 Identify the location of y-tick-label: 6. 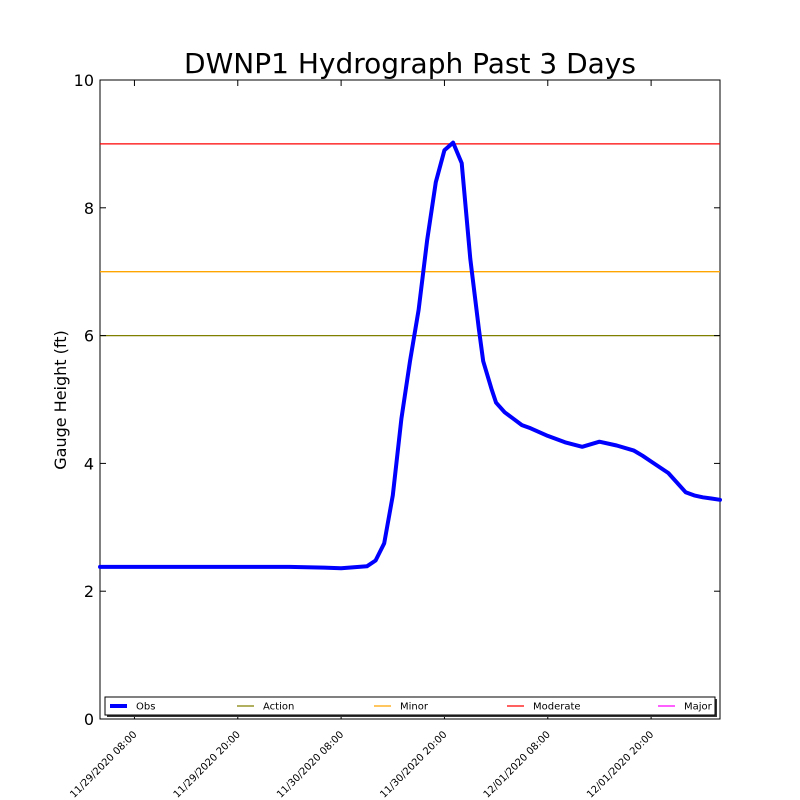
(89, 336).